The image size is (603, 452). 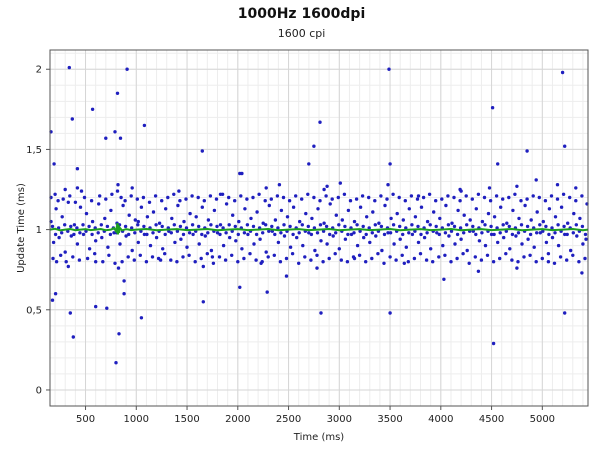 What do you see at coordinates (39, 230) in the screenshot?
I see `y-tick-label: 1` at bounding box center [39, 230].